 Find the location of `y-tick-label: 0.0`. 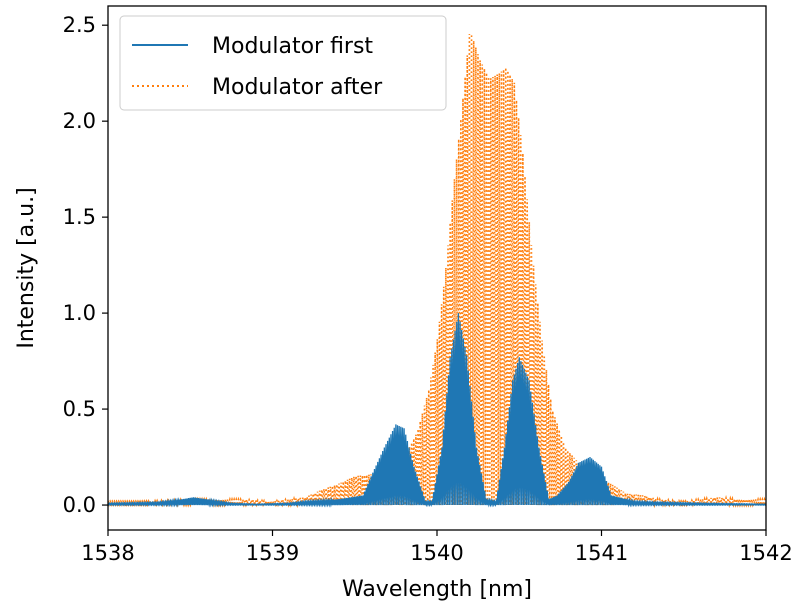

y-tick-label: 0.0 is located at coordinates (79, 505).